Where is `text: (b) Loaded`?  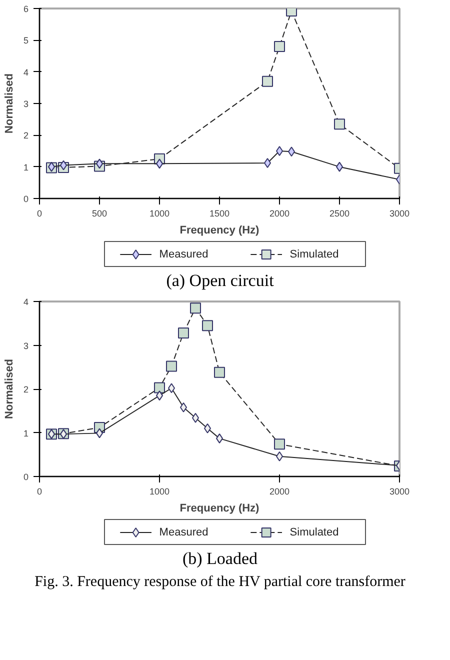
text: (b) Loaded is located at coordinates (220, 559).